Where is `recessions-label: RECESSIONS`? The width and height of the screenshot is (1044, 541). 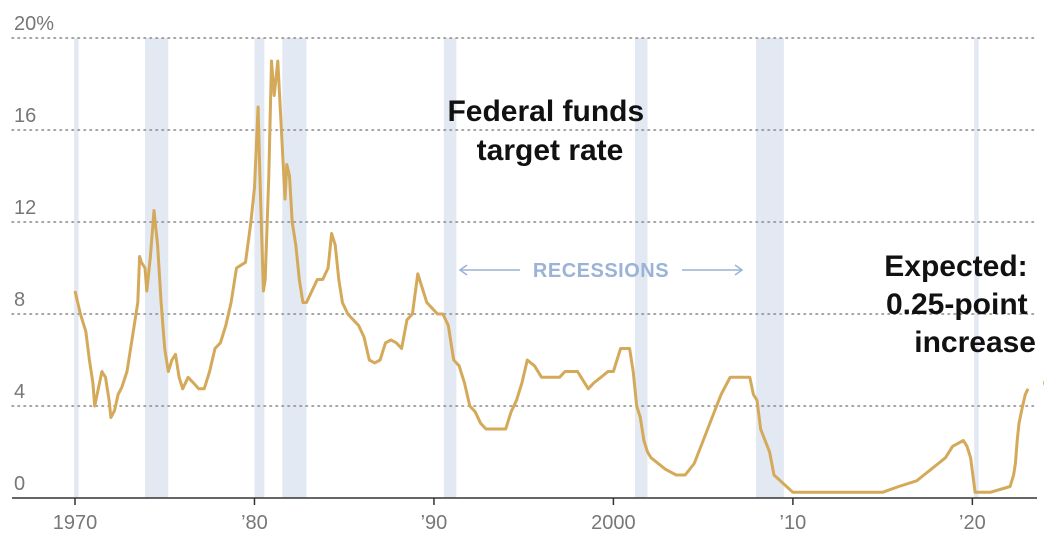
recessions-label: RECESSIONS is located at coordinates (601, 271).